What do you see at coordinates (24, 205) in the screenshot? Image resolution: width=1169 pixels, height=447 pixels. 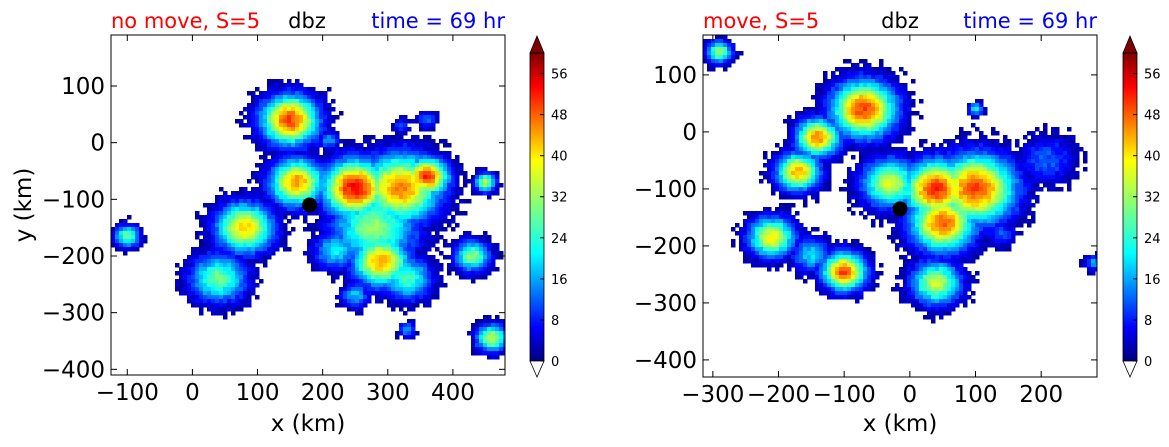 I see `left-ylabel: y (km)` at bounding box center [24, 205].